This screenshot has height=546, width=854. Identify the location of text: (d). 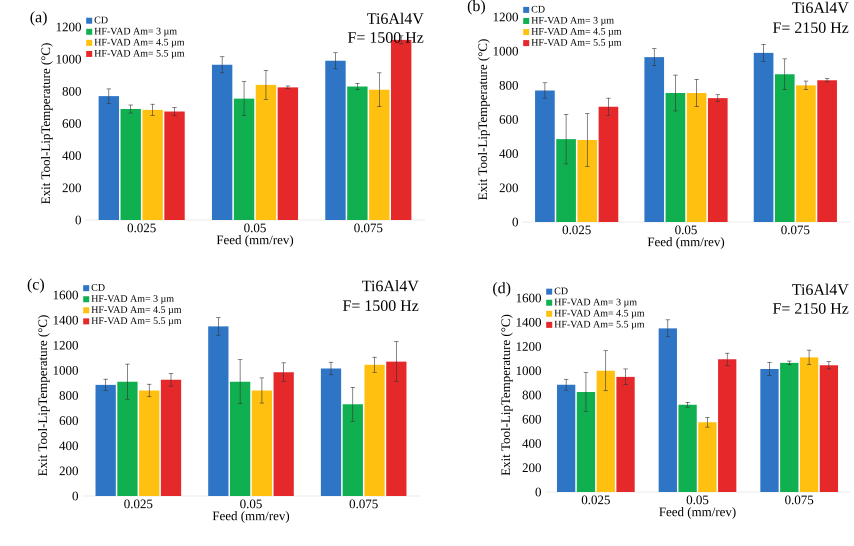
(501, 289).